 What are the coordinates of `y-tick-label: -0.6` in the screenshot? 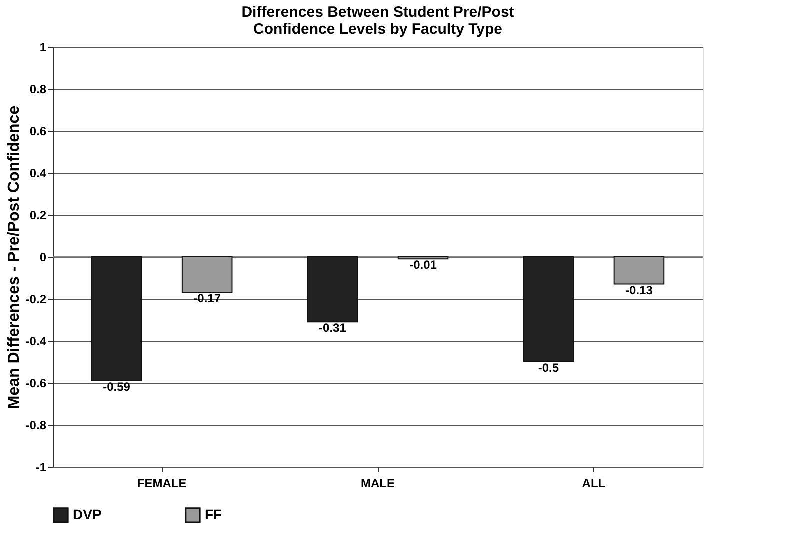 It's located at (36, 383).